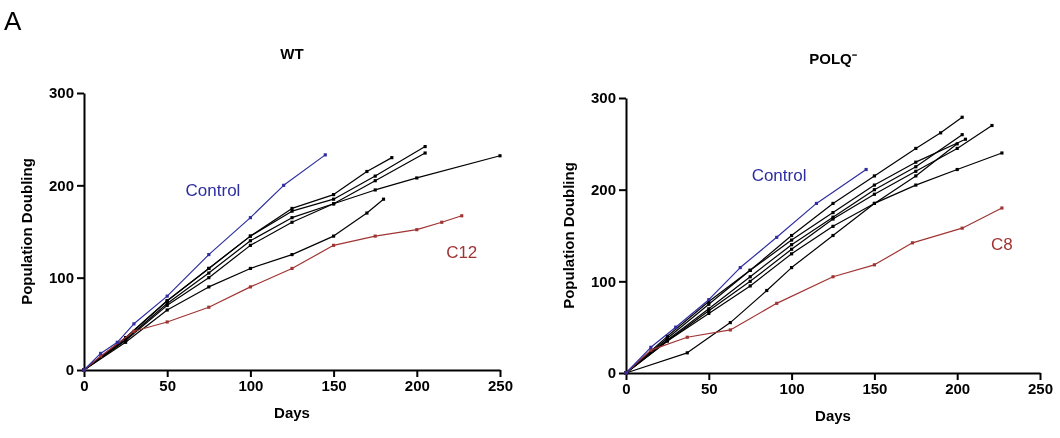 Image resolution: width=1060 pixels, height=438 pixels. I want to click on chart-title: WT, so click(292, 53).